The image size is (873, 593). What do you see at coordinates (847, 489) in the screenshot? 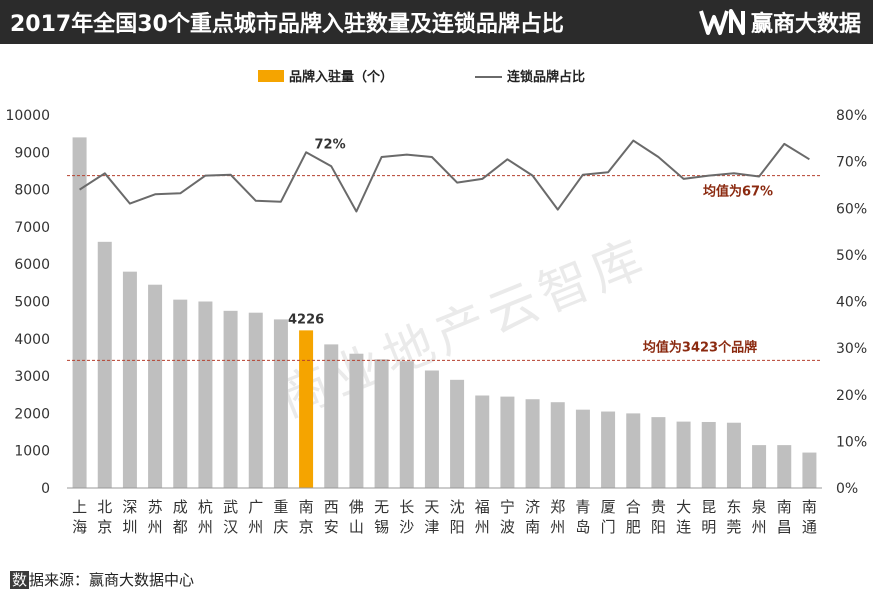
I see `y2-tick-label: 0%` at bounding box center [847, 489].